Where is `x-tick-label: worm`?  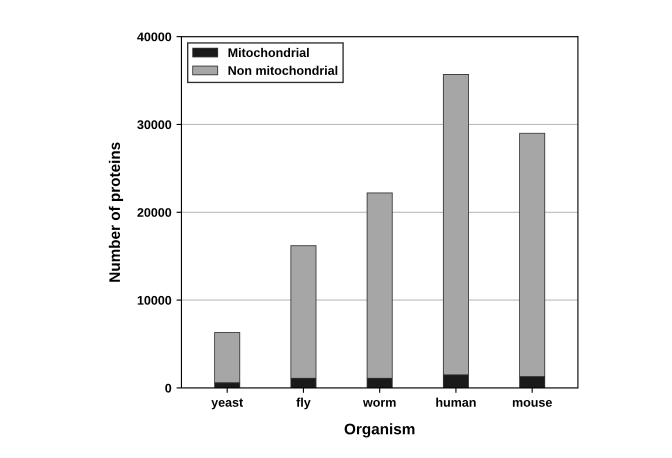
x-tick-label: worm is located at coordinates (379, 403).